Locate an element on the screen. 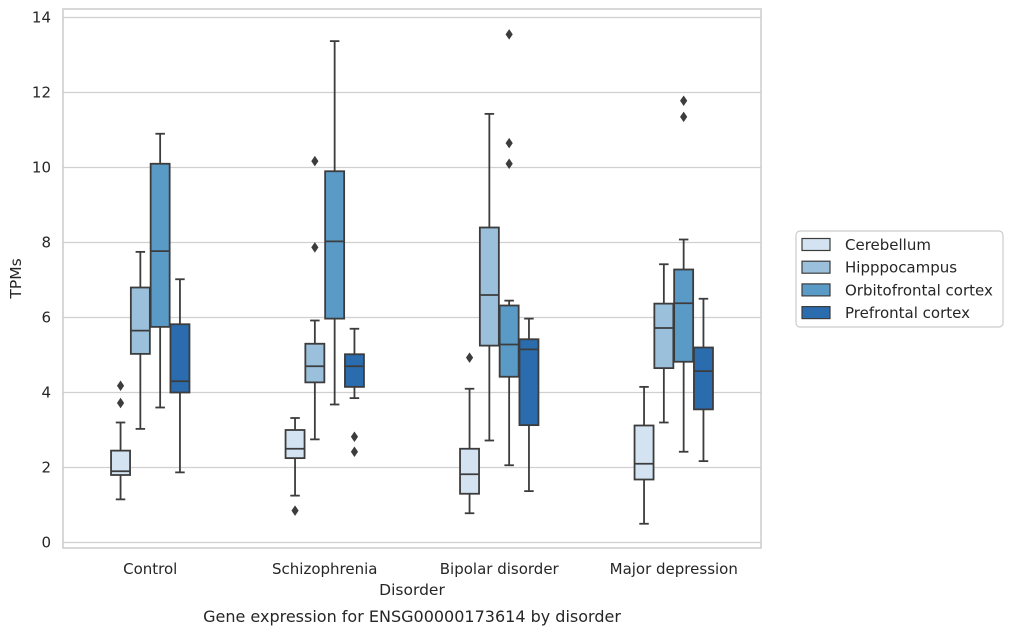 The height and width of the screenshot is (634, 1013). x-tick-label: Control is located at coordinates (150, 569).